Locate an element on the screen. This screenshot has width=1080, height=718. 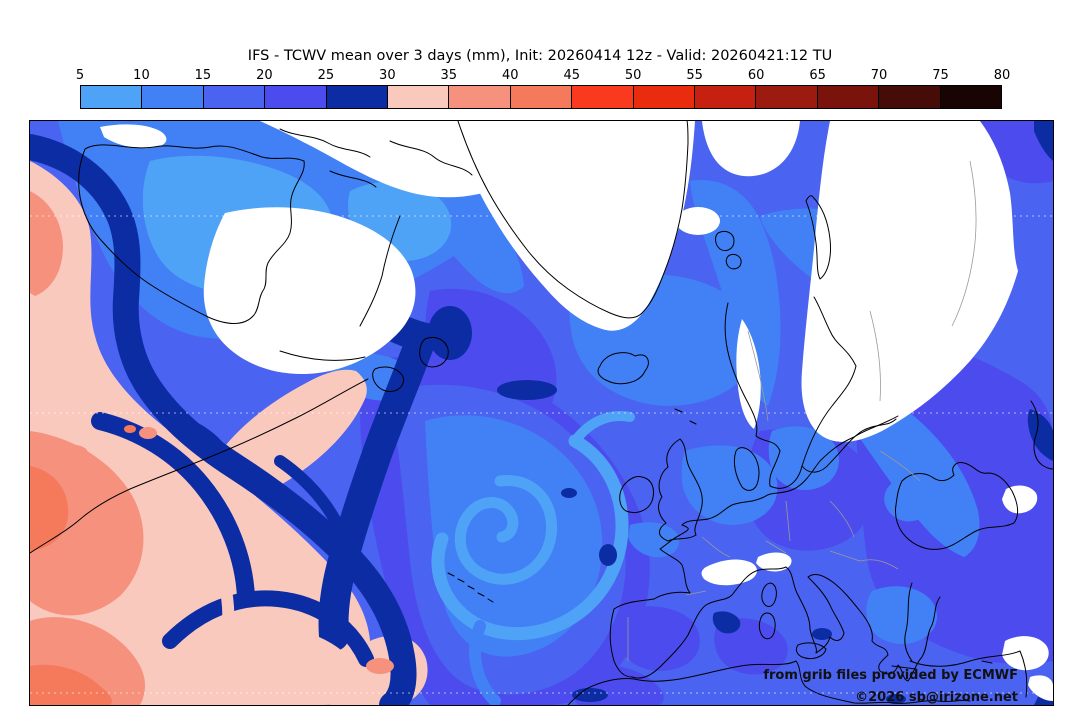
colorbar-tick-labels: 5 10 15 20 25 30 35 40 45 50 55 60 65 70 75 80 is located at coordinates (543, 76).